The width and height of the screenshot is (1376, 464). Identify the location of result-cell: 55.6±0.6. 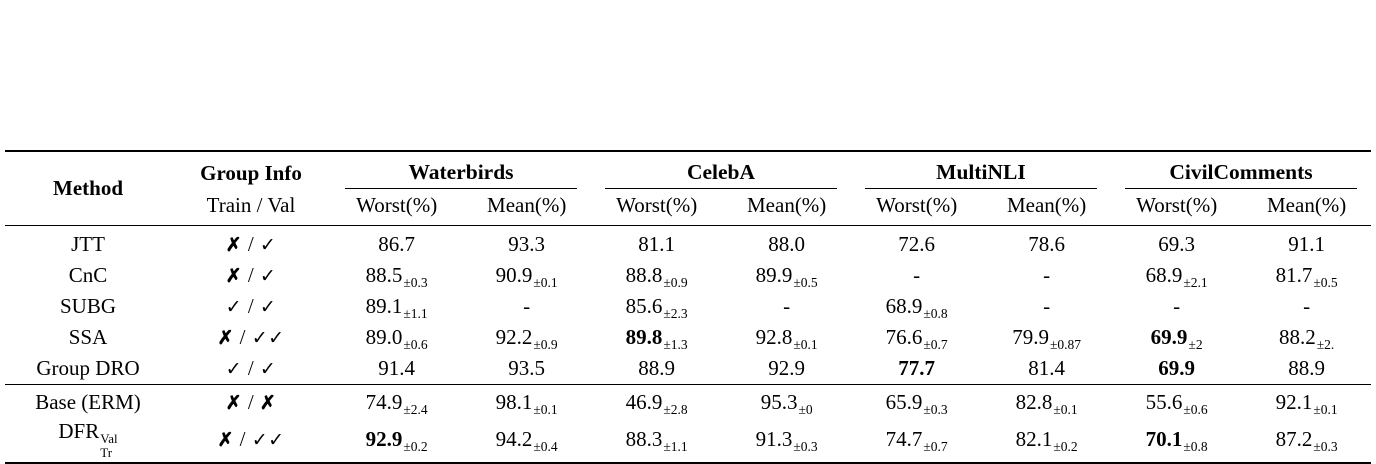
(1176, 401).